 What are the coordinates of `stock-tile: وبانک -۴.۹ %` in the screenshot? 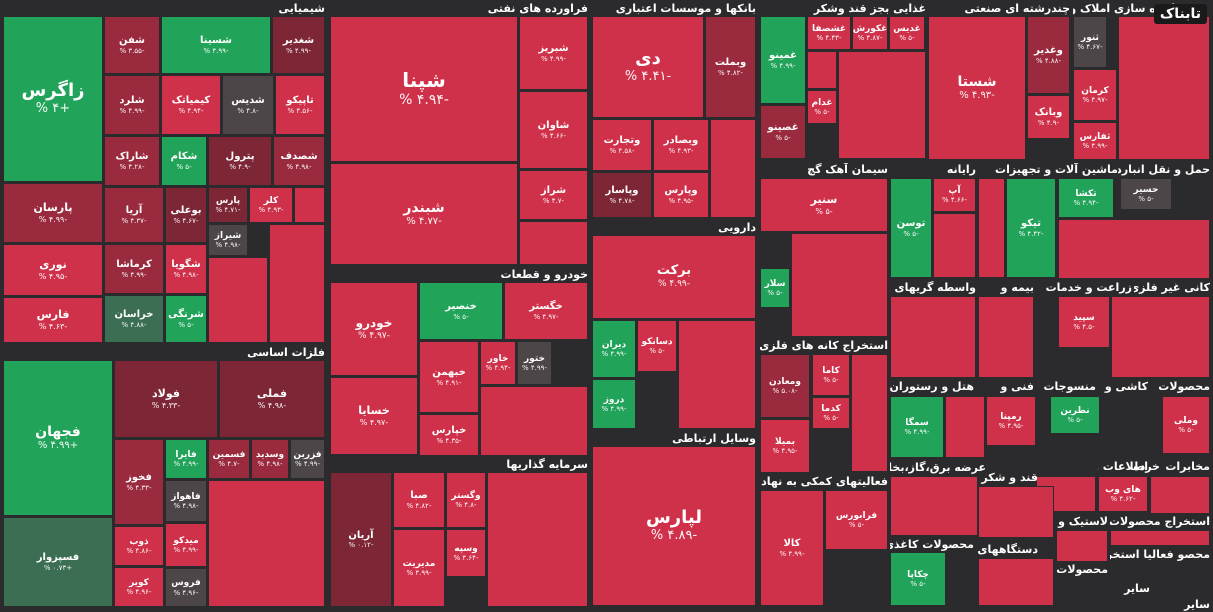 It's located at (1048, 117).